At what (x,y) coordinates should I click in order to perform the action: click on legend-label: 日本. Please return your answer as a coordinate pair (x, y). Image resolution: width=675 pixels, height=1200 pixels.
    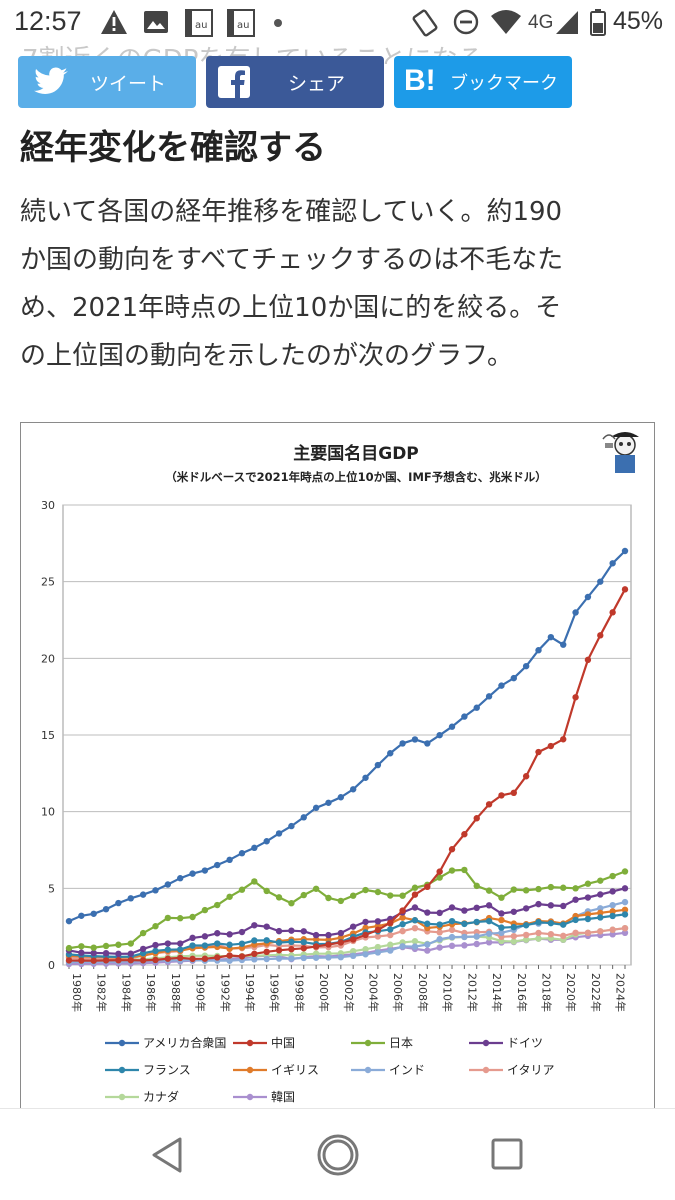
    Looking at the image, I should click on (401, 1043).